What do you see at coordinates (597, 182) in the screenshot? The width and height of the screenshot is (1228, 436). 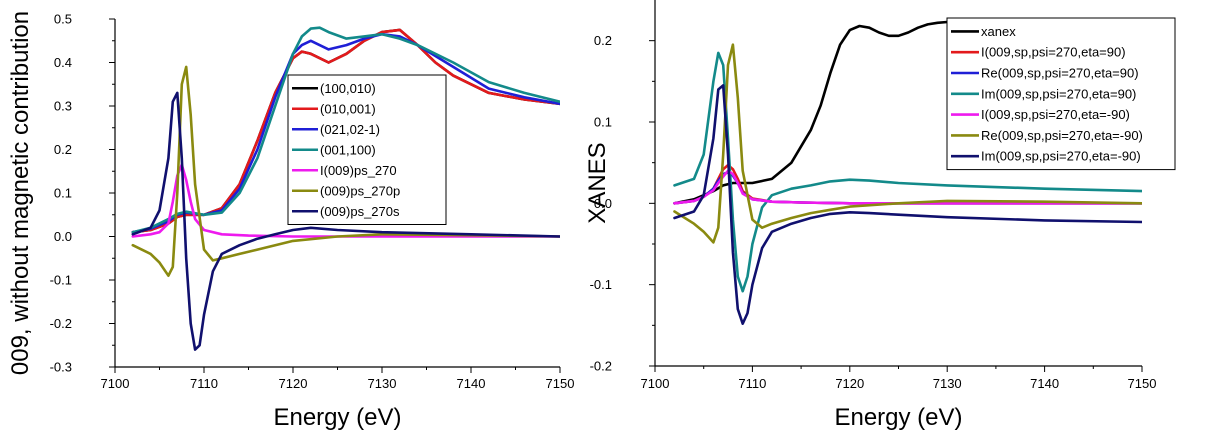 I see `y-axis-title: XANES` at bounding box center [597, 182].